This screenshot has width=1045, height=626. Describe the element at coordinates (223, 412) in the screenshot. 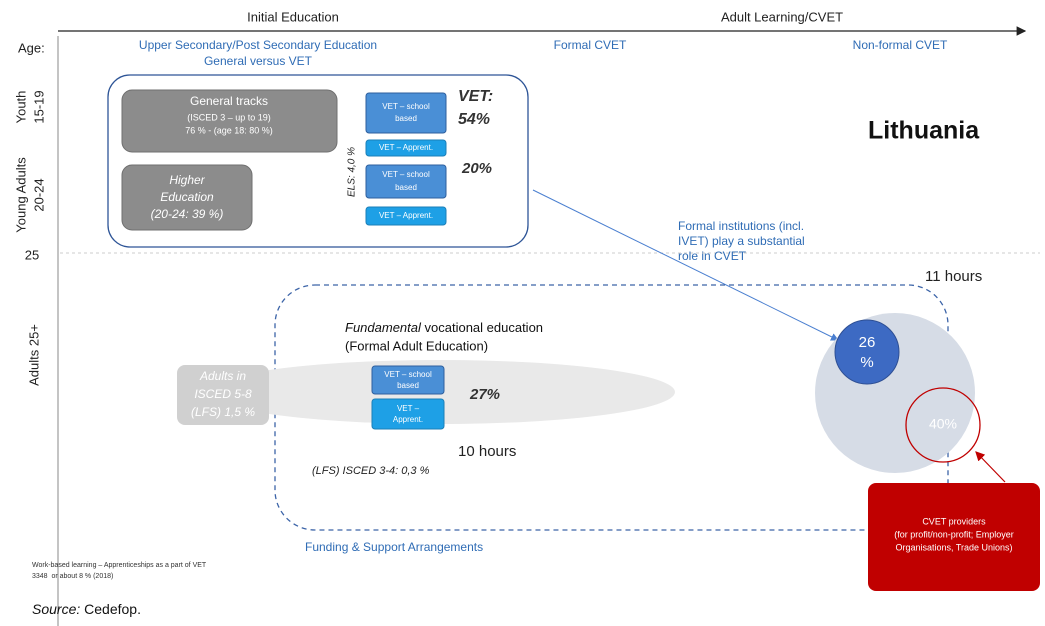

I see `box-text: (LFS) 1,5 %` at that location.